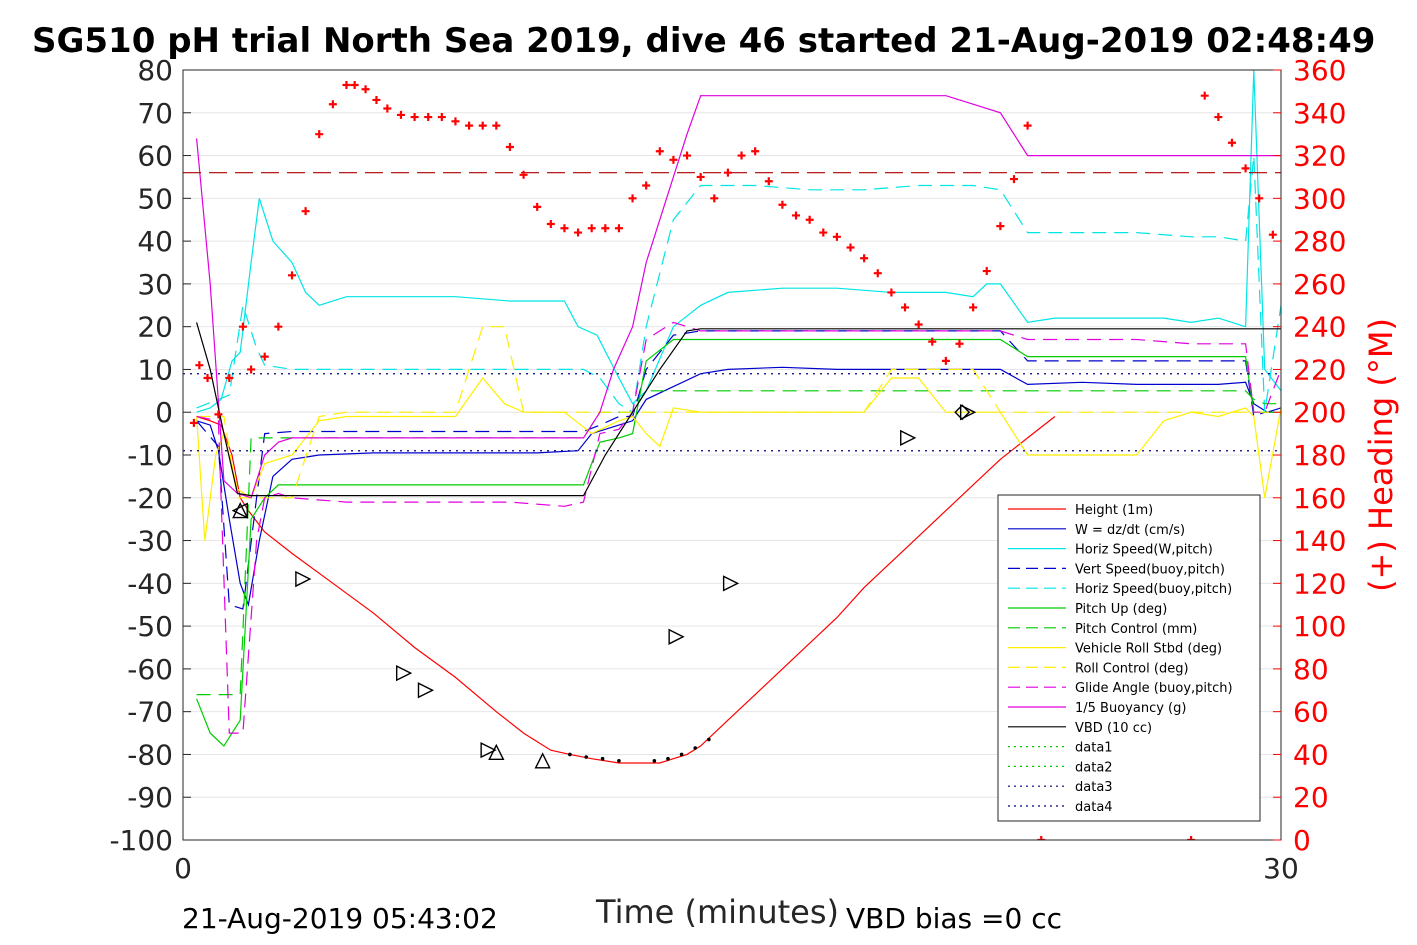  What do you see at coordinates (1094, 748) in the screenshot?
I see `legend-entry: data1` at bounding box center [1094, 748].